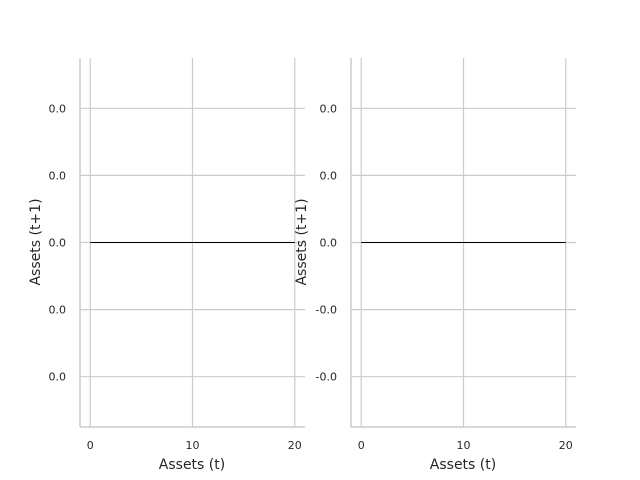 Image resolution: width=640 pixels, height=480 pixels. Describe the element at coordinates (302, 241) in the screenshot. I see `y-axis-label-right: Assets (t+1)` at that location.